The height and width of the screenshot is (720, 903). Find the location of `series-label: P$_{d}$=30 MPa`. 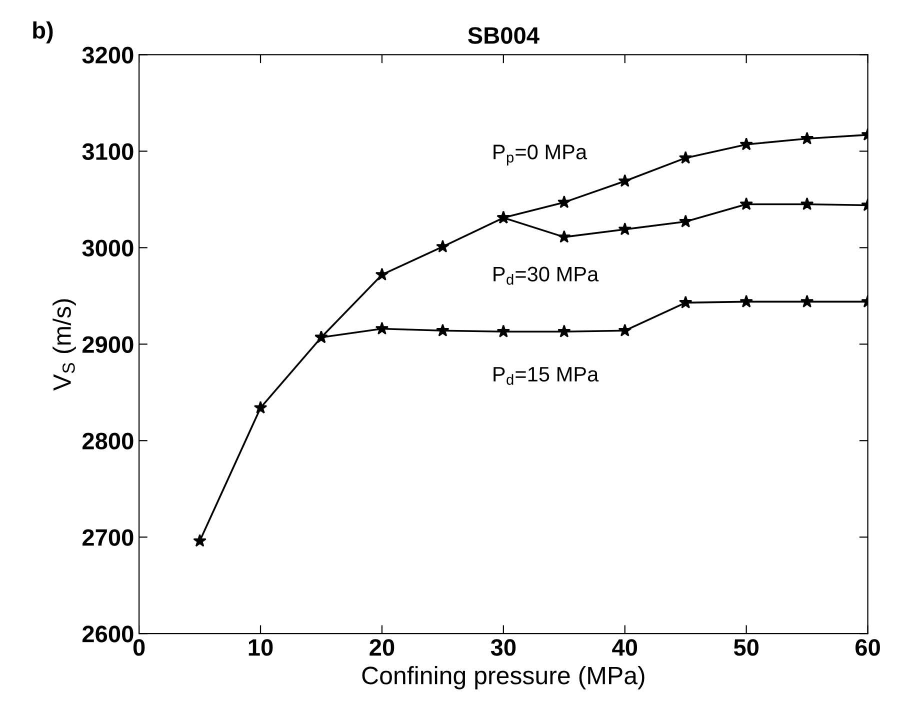

series-label: P$_{d}$=30 MPa is located at coordinates (546, 275).